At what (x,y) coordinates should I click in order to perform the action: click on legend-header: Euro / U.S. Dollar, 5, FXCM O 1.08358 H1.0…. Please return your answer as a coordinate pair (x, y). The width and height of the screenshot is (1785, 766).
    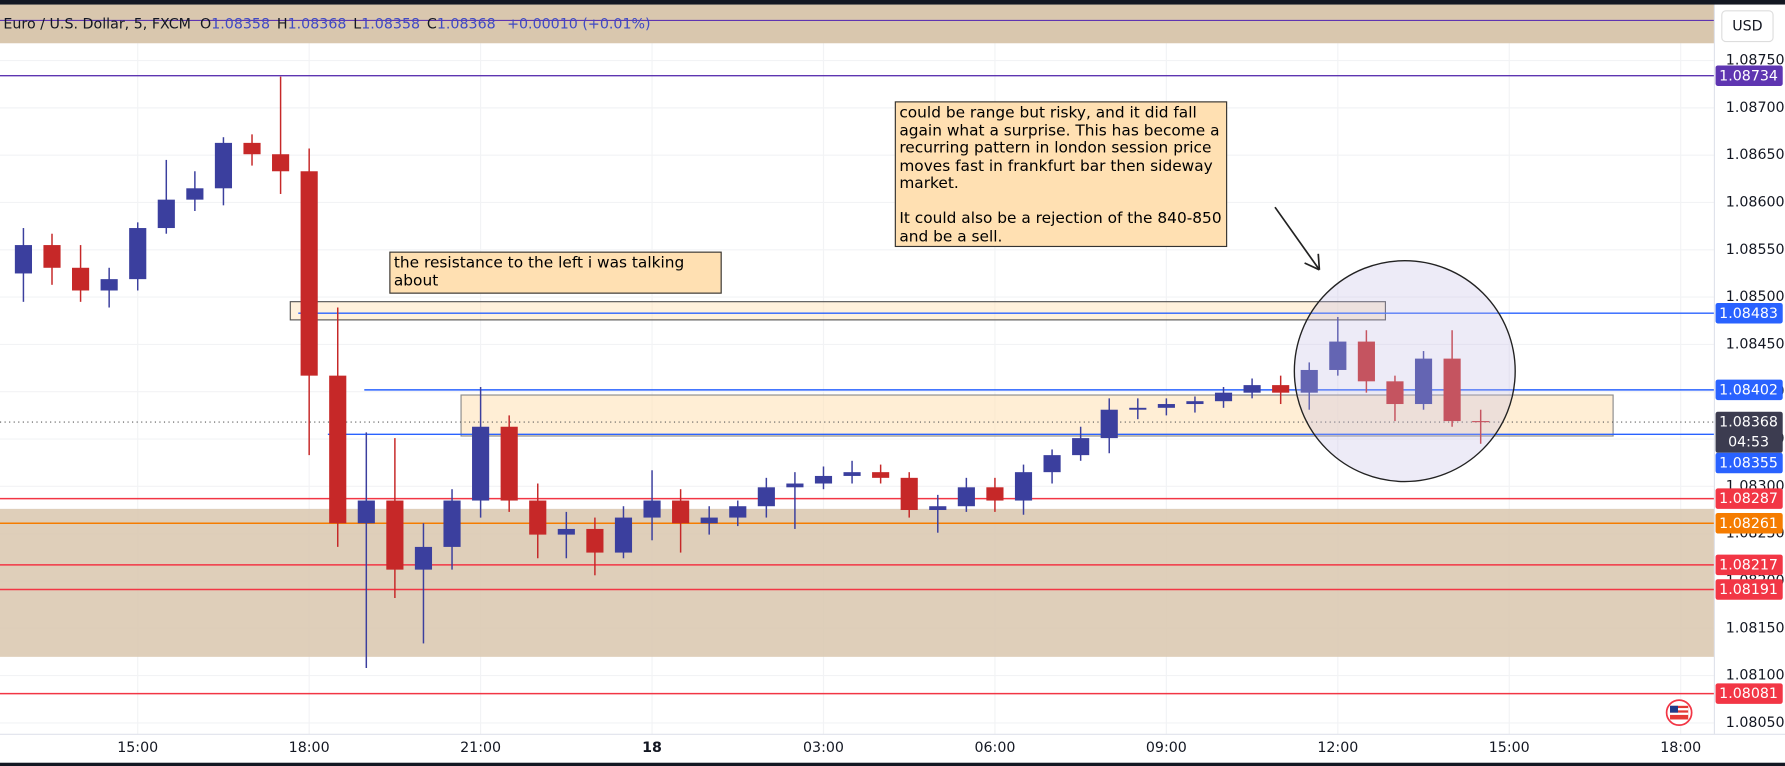
    Looking at the image, I should click on (330, 23).